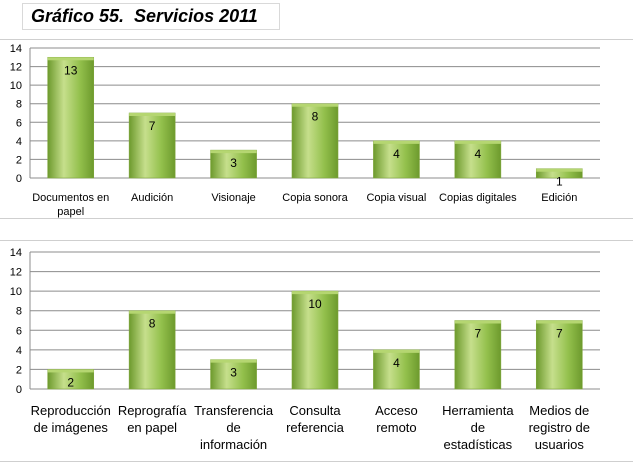  What do you see at coordinates (144, 16) in the screenshot?
I see `page-title: Gráfico 55. Servicios 2011` at bounding box center [144, 16].